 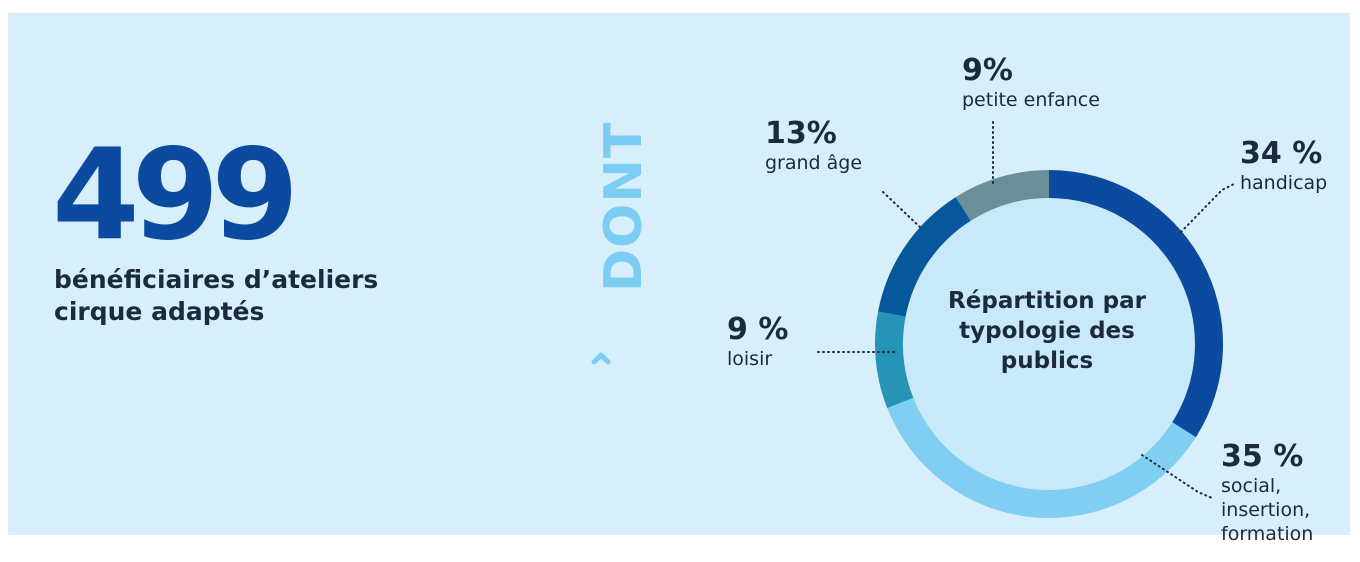 I want to click on slice-percent: 9%, so click(x=987, y=70).